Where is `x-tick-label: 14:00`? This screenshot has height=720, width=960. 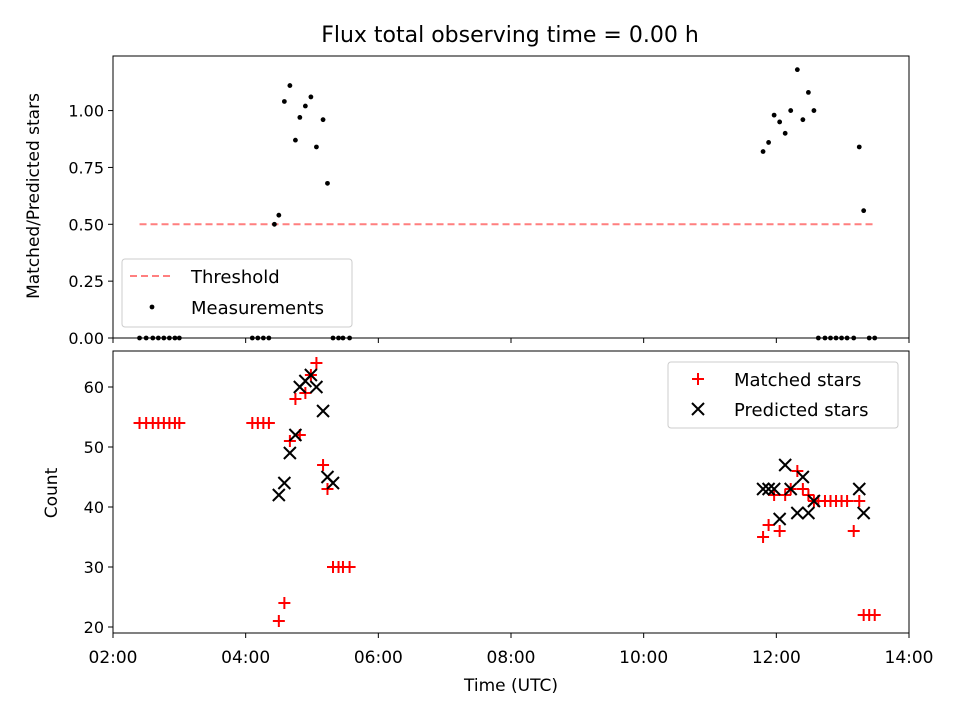 x-tick-label: 14:00 is located at coordinates (909, 658).